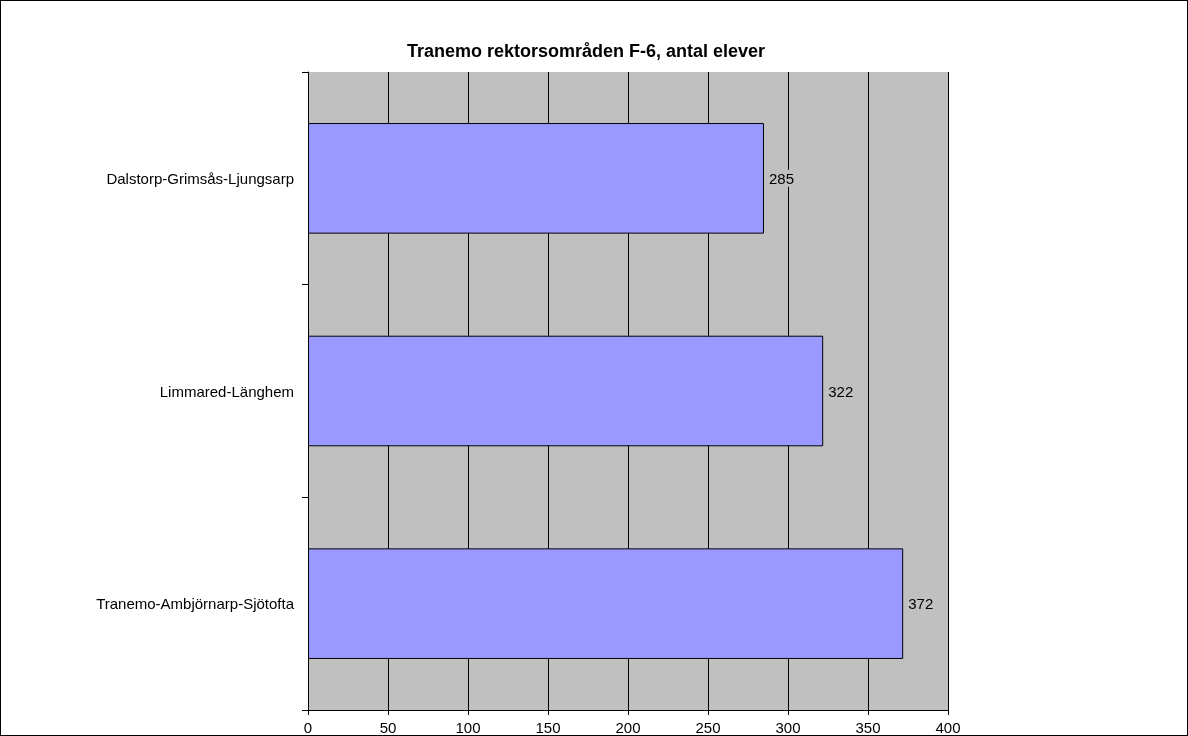 Image resolution: width=1188 pixels, height=736 pixels. I want to click on x-tick-label: 300, so click(788, 727).